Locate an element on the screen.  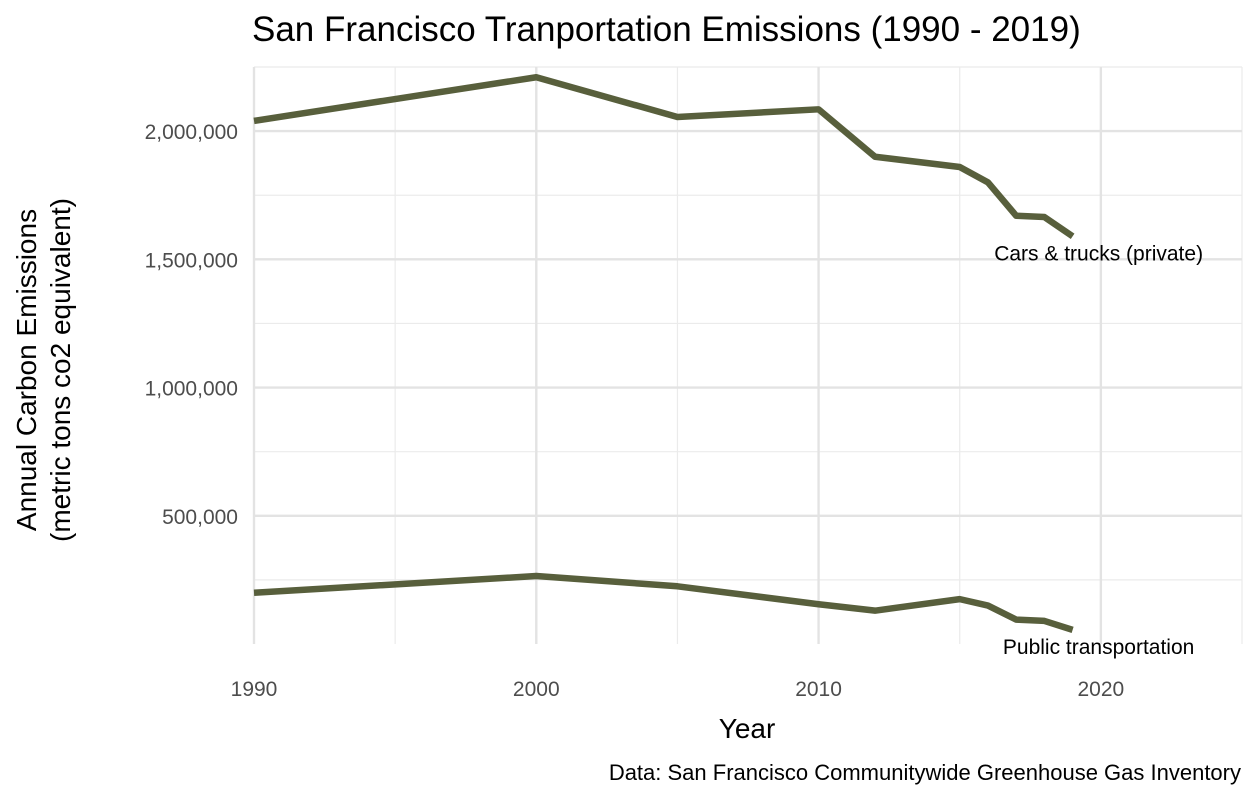
x-tick-label: 2010 is located at coordinates (818, 689).